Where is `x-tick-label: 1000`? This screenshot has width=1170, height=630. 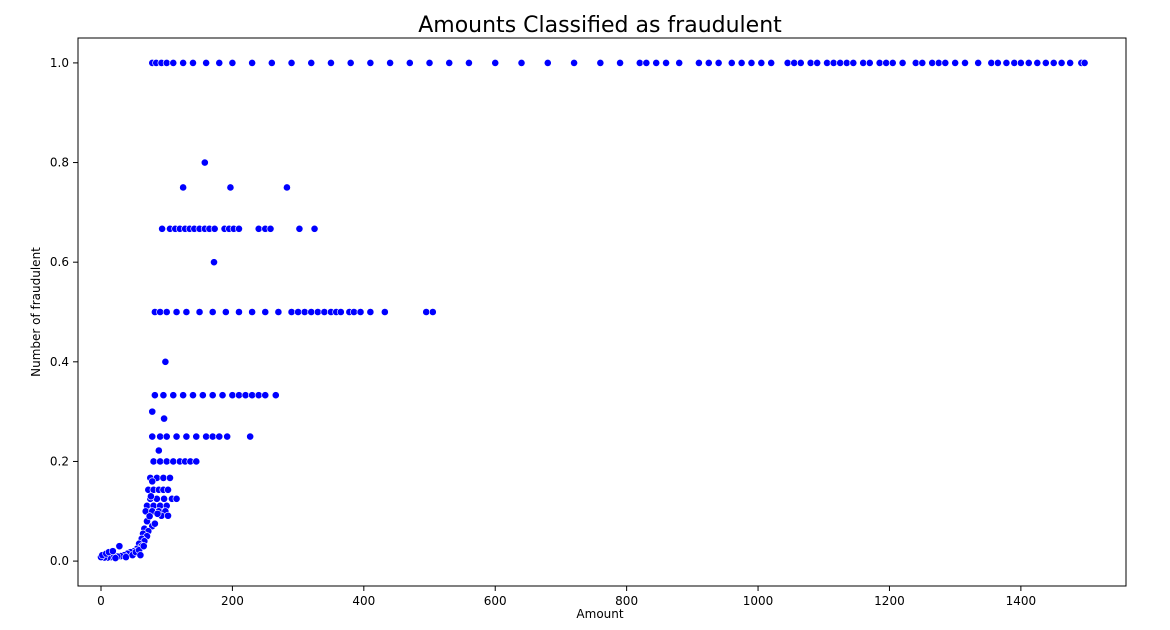 x-tick-label: 1000 is located at coordinates (758, 601).